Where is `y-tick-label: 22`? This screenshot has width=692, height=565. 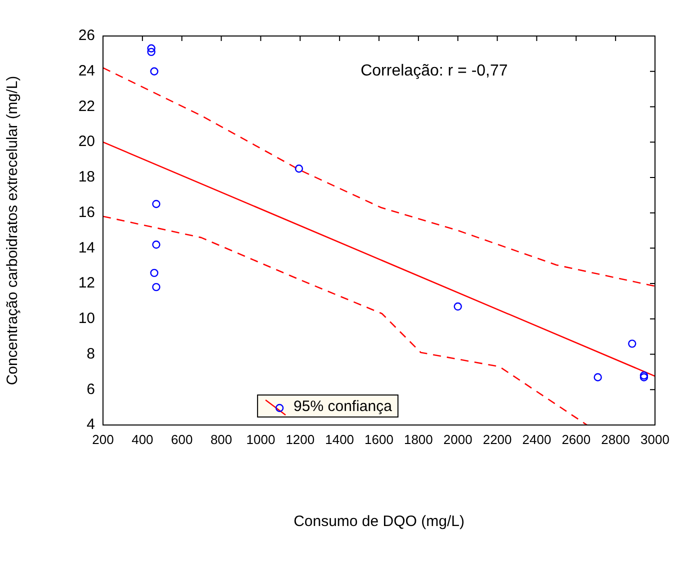 y-tick-label: 22 is located at coordinates (86, 106).